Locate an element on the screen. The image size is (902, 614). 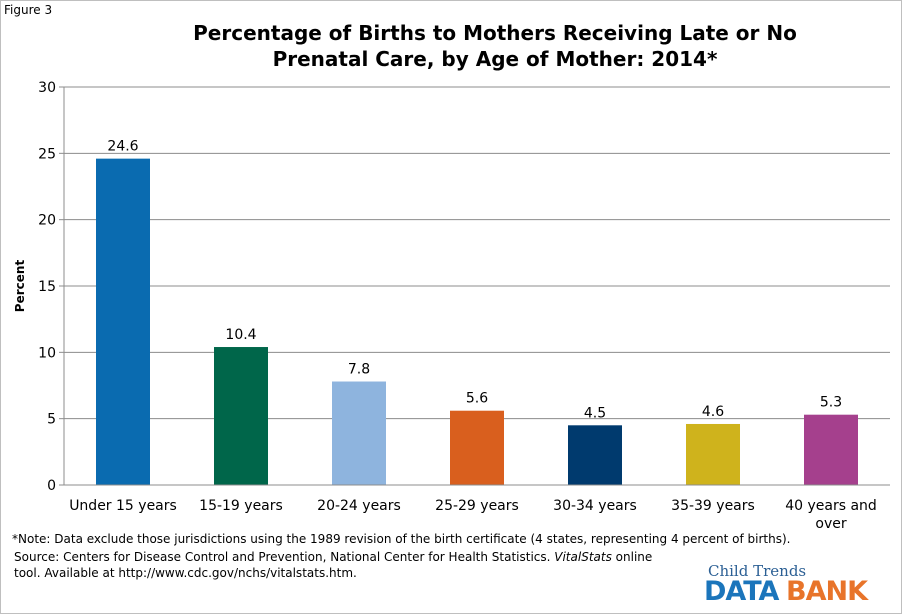
data-label: 4.6 is located at coordinates (713, 412).